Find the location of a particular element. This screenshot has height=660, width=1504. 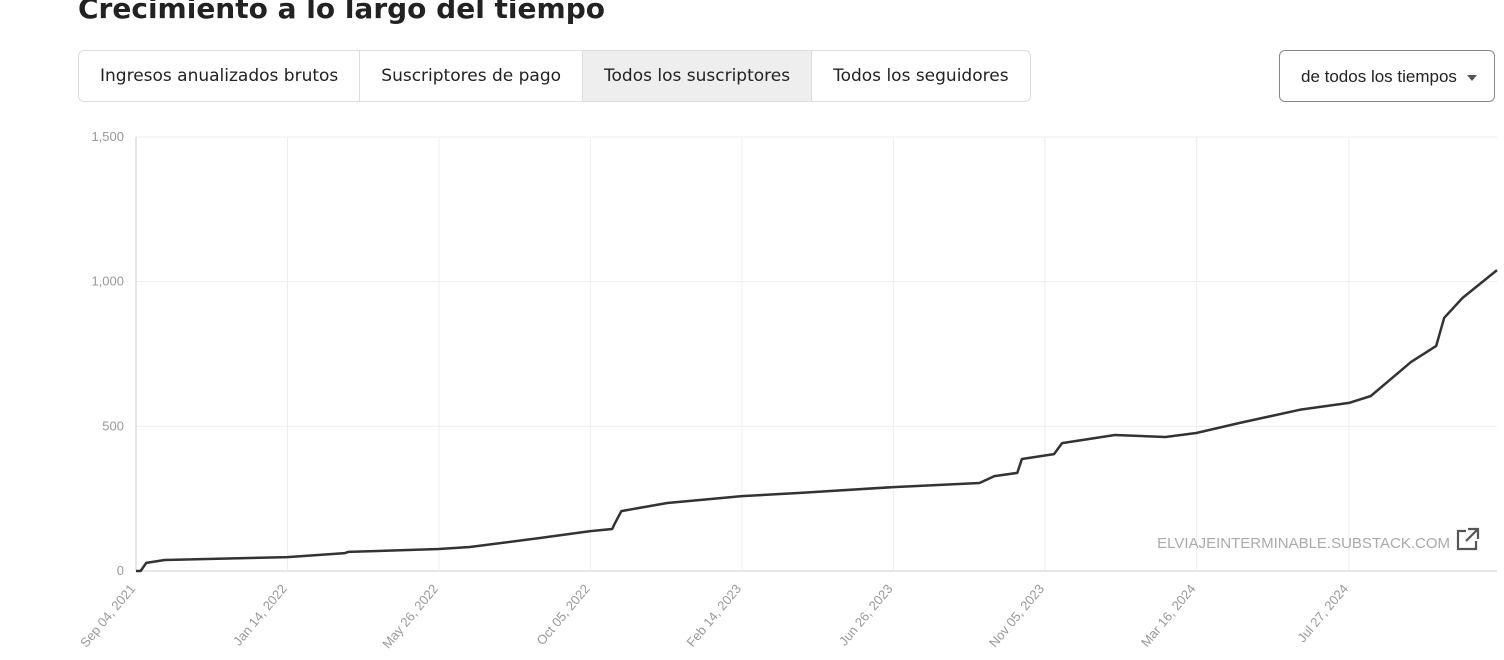

y-tick-label: 0 is located at coordinates (120, 570).